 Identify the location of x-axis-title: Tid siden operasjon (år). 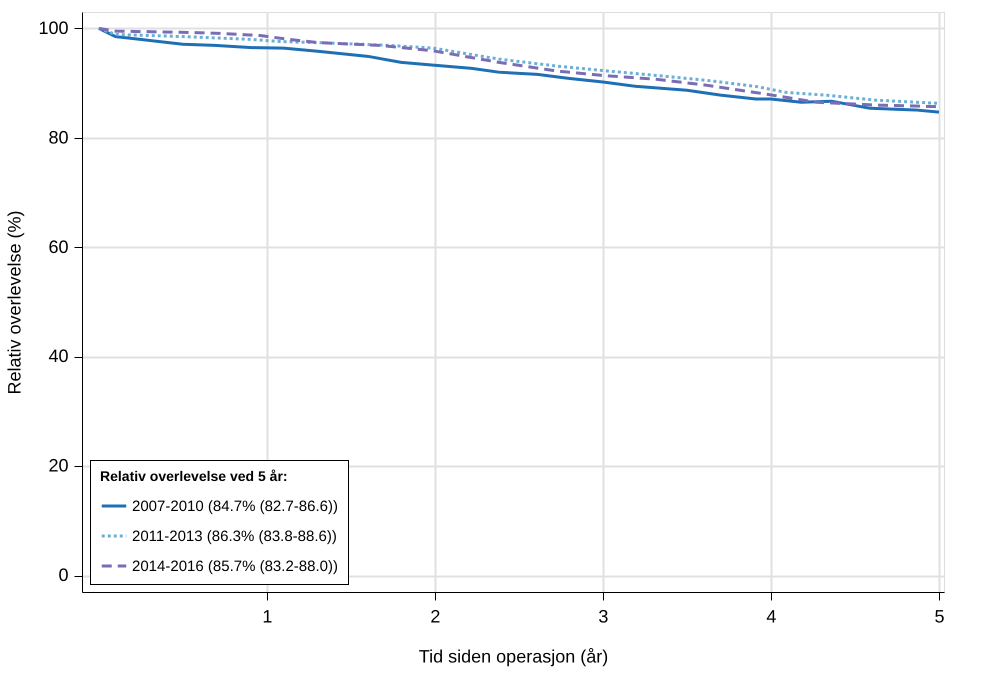
(513, 656).